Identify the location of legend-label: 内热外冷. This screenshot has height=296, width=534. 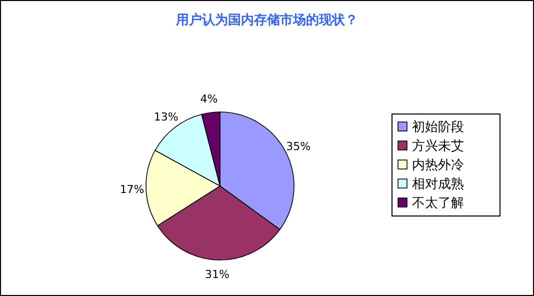
(438, 165).